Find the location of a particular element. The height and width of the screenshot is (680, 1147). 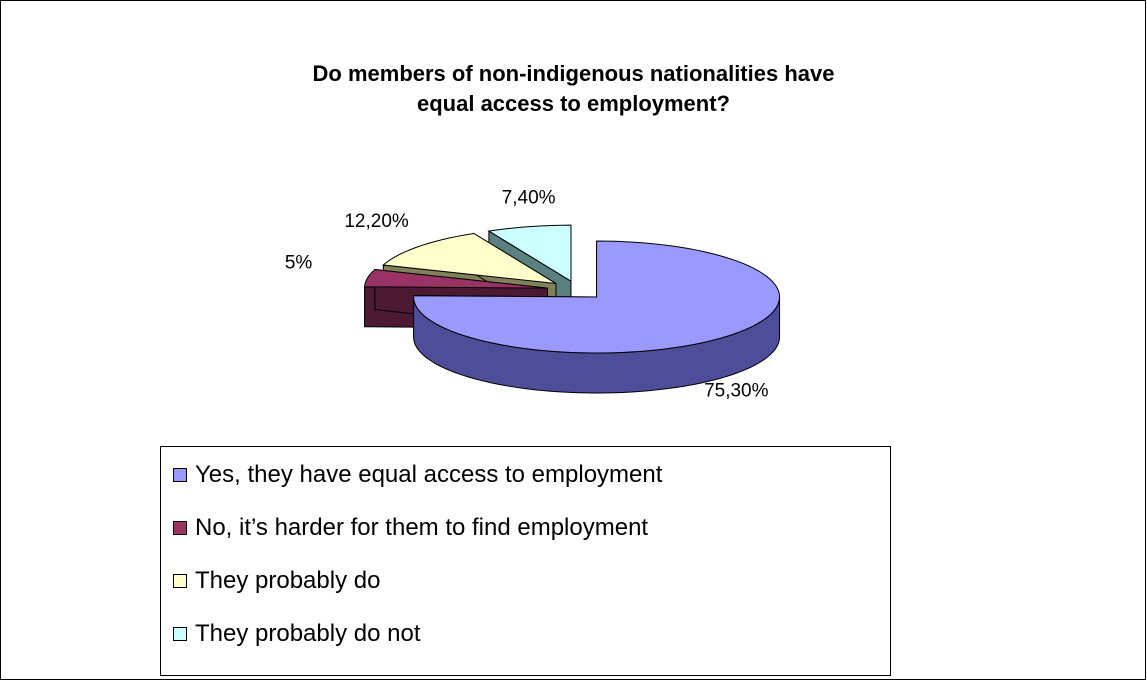

data-label-3: 12,20% is located at coordinates (376, 221).